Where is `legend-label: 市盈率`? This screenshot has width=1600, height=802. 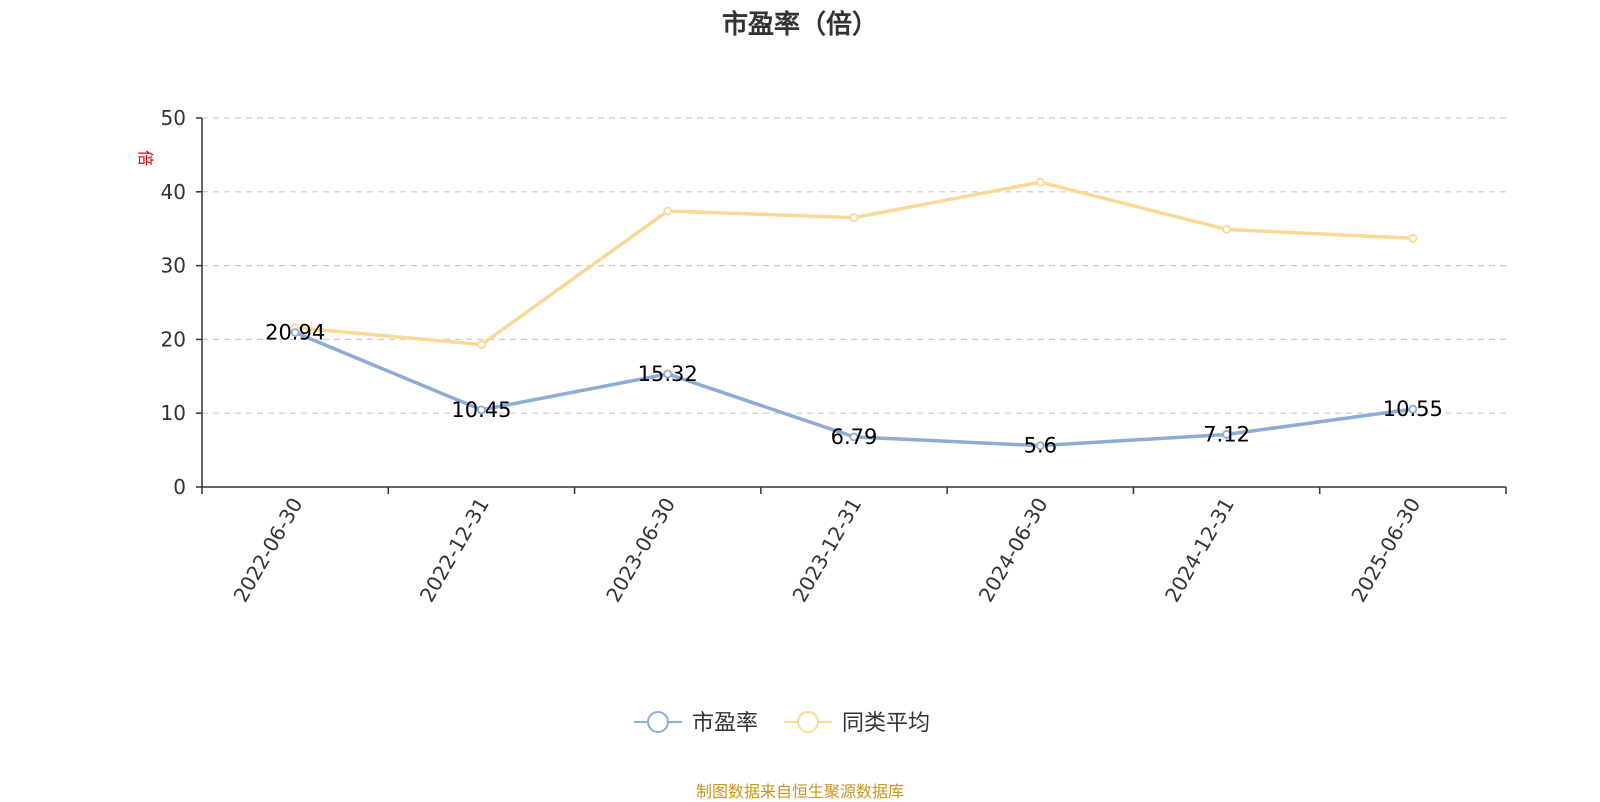
legend-label: 市盈率 is located at coordinates (725, 723).